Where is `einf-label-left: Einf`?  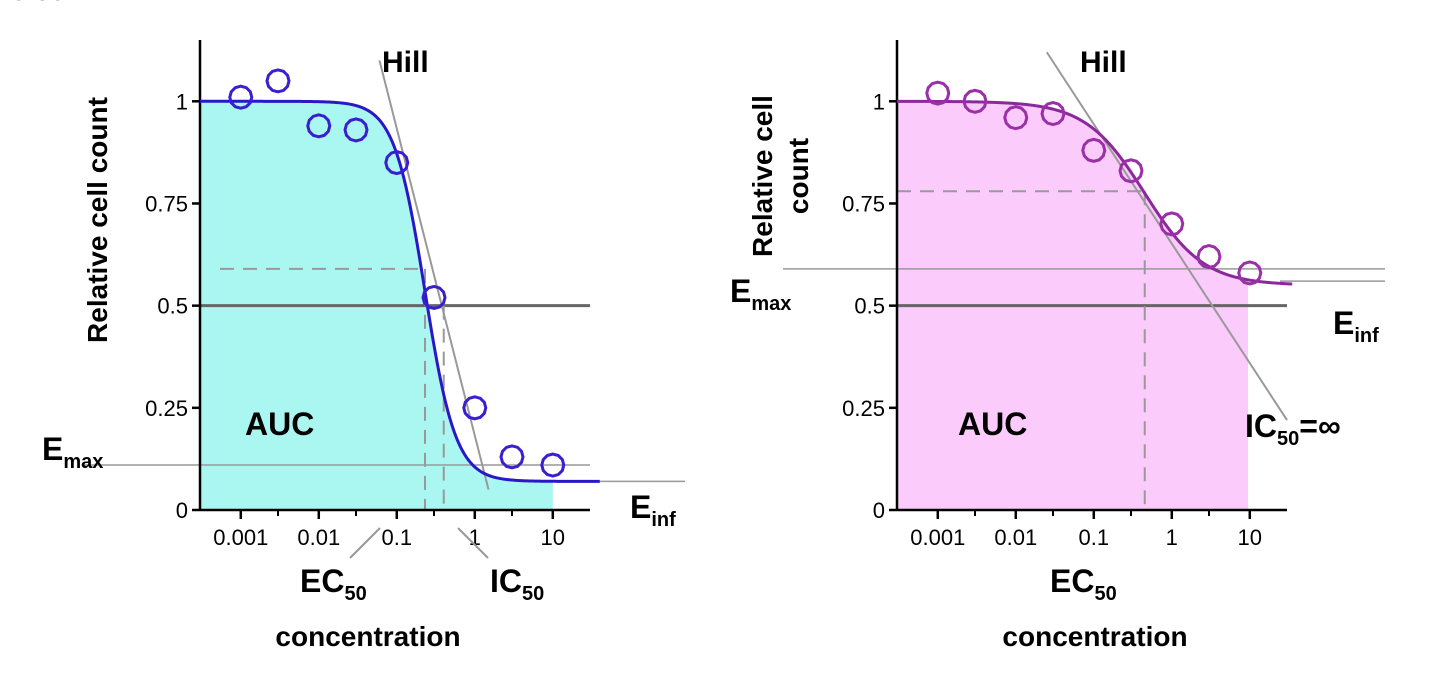
einf-label-left: Einf is located at coordinates (653, 510).